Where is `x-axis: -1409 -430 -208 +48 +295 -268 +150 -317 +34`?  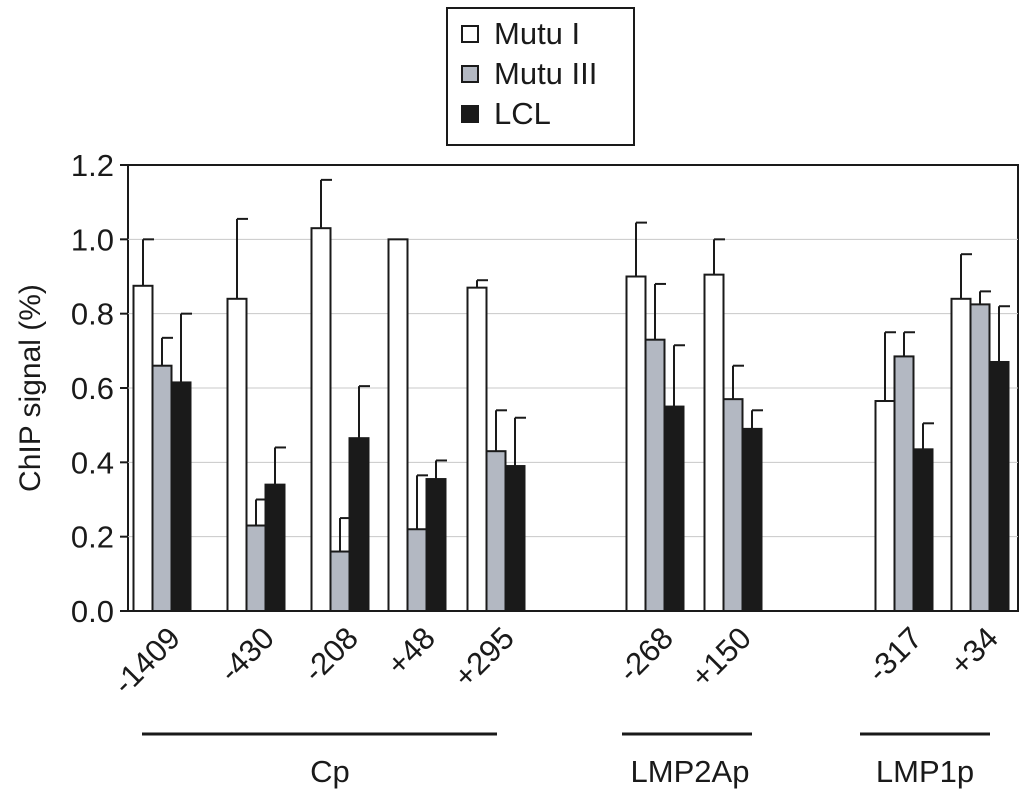
x-axis: -1409 -430 -208 +48 +295 -268 +150 -317 +34 is located at coordinates (555, 660).